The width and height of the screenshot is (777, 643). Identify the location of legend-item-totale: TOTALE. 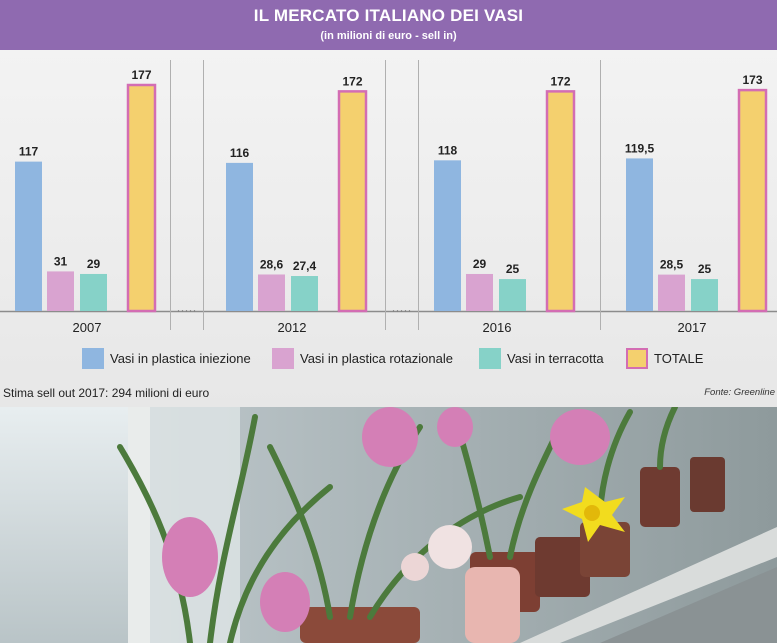
(664, 358).